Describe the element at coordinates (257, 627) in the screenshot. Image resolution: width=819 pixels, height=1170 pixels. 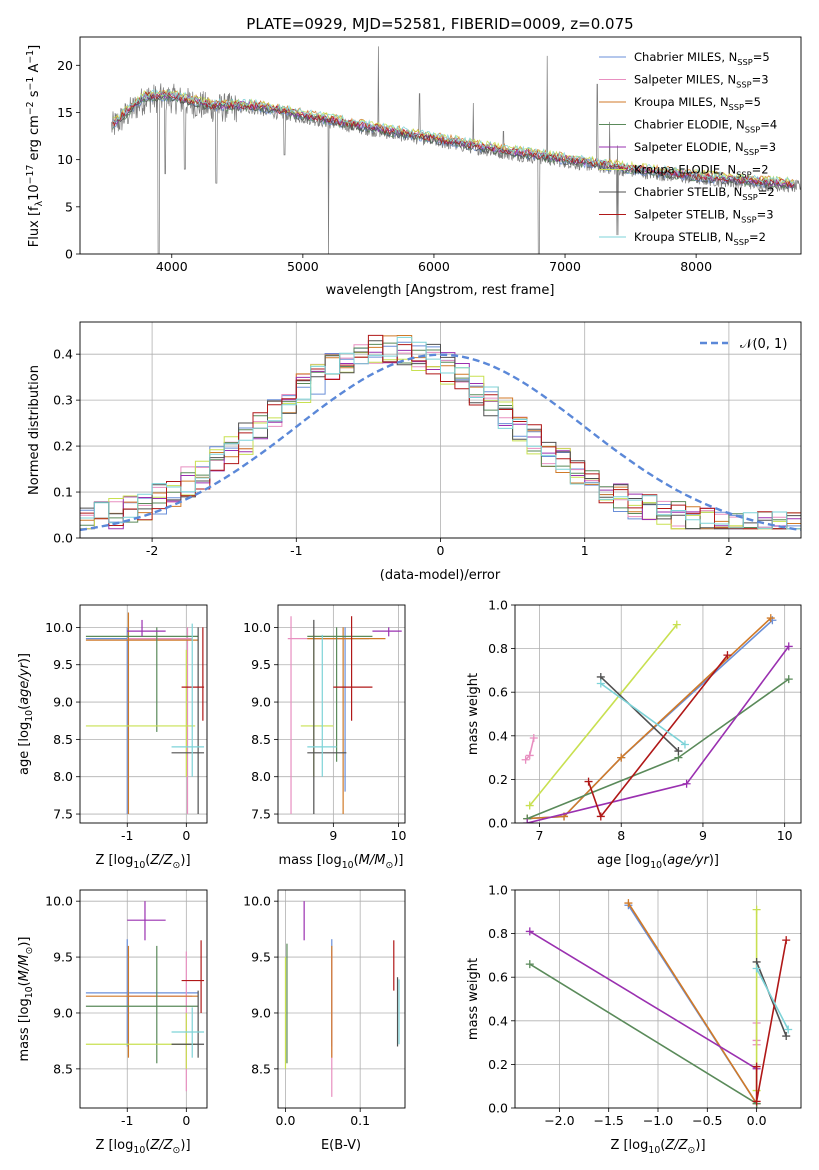
I see `y-tick-label: 10.0` at that location.